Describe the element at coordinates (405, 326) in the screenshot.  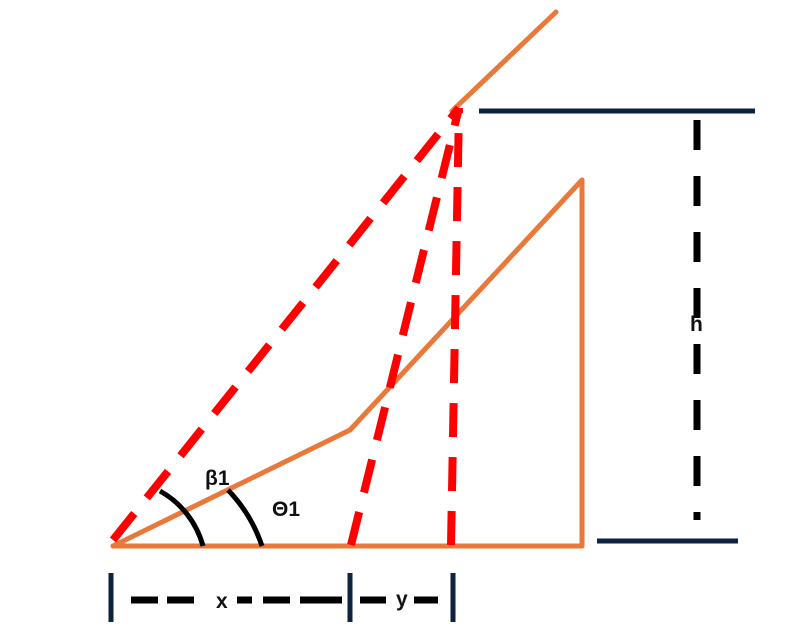
I see `sightline-from-x-end` at that location.